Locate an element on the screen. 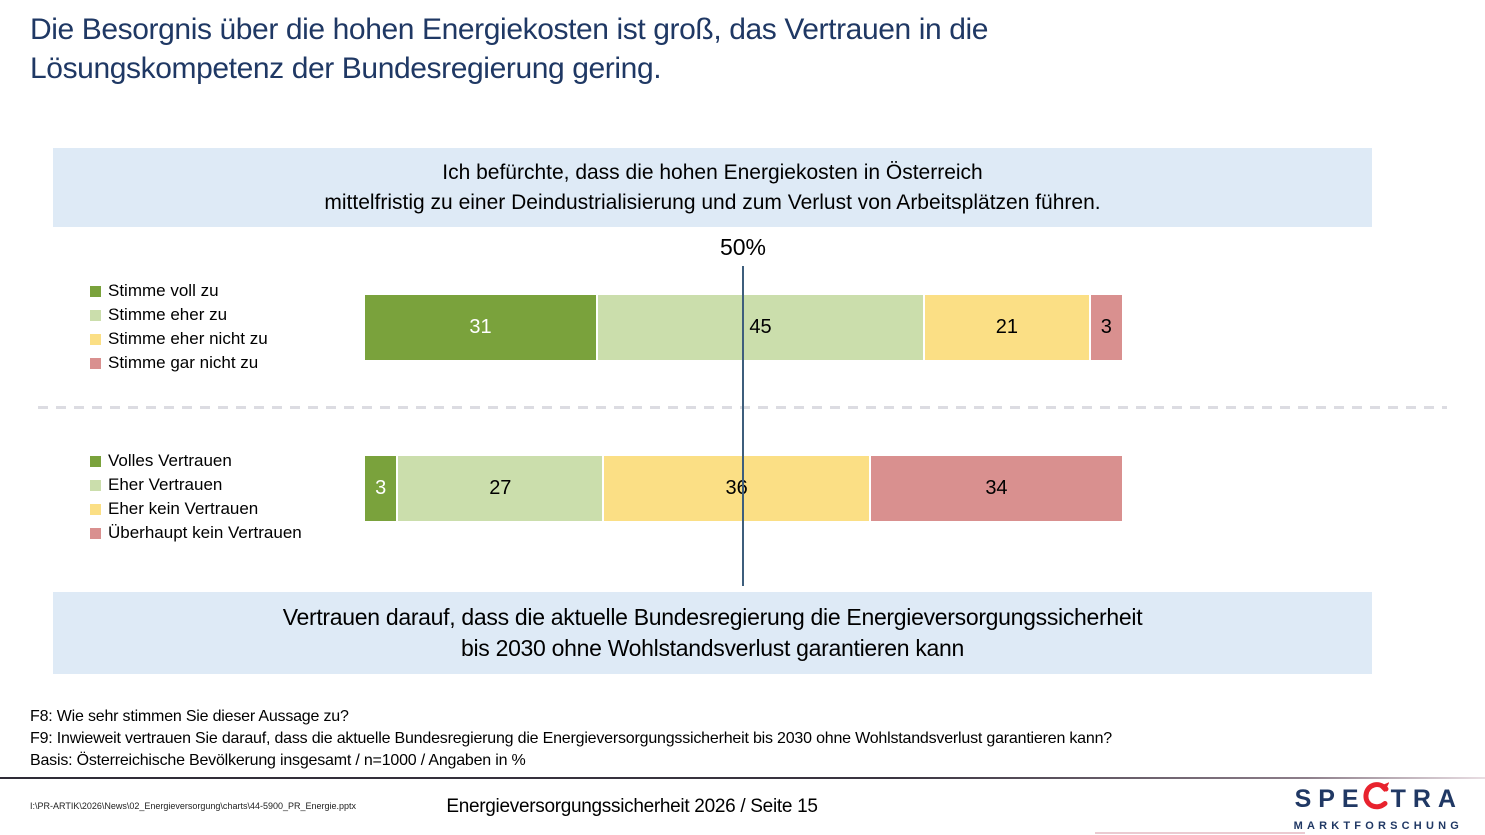 This screenshot has height=835, width=1485. legend-label: Eher kein Vertrauen is located at coordinates (183, 508).